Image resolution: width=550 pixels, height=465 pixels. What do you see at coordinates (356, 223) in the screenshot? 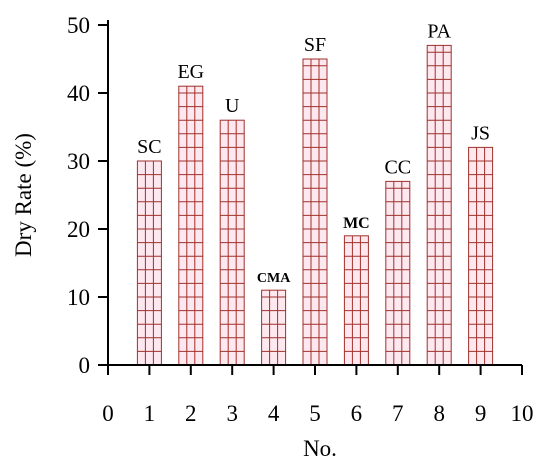
I see `bar-label-mc: MC` at bounding box center [356, 223].